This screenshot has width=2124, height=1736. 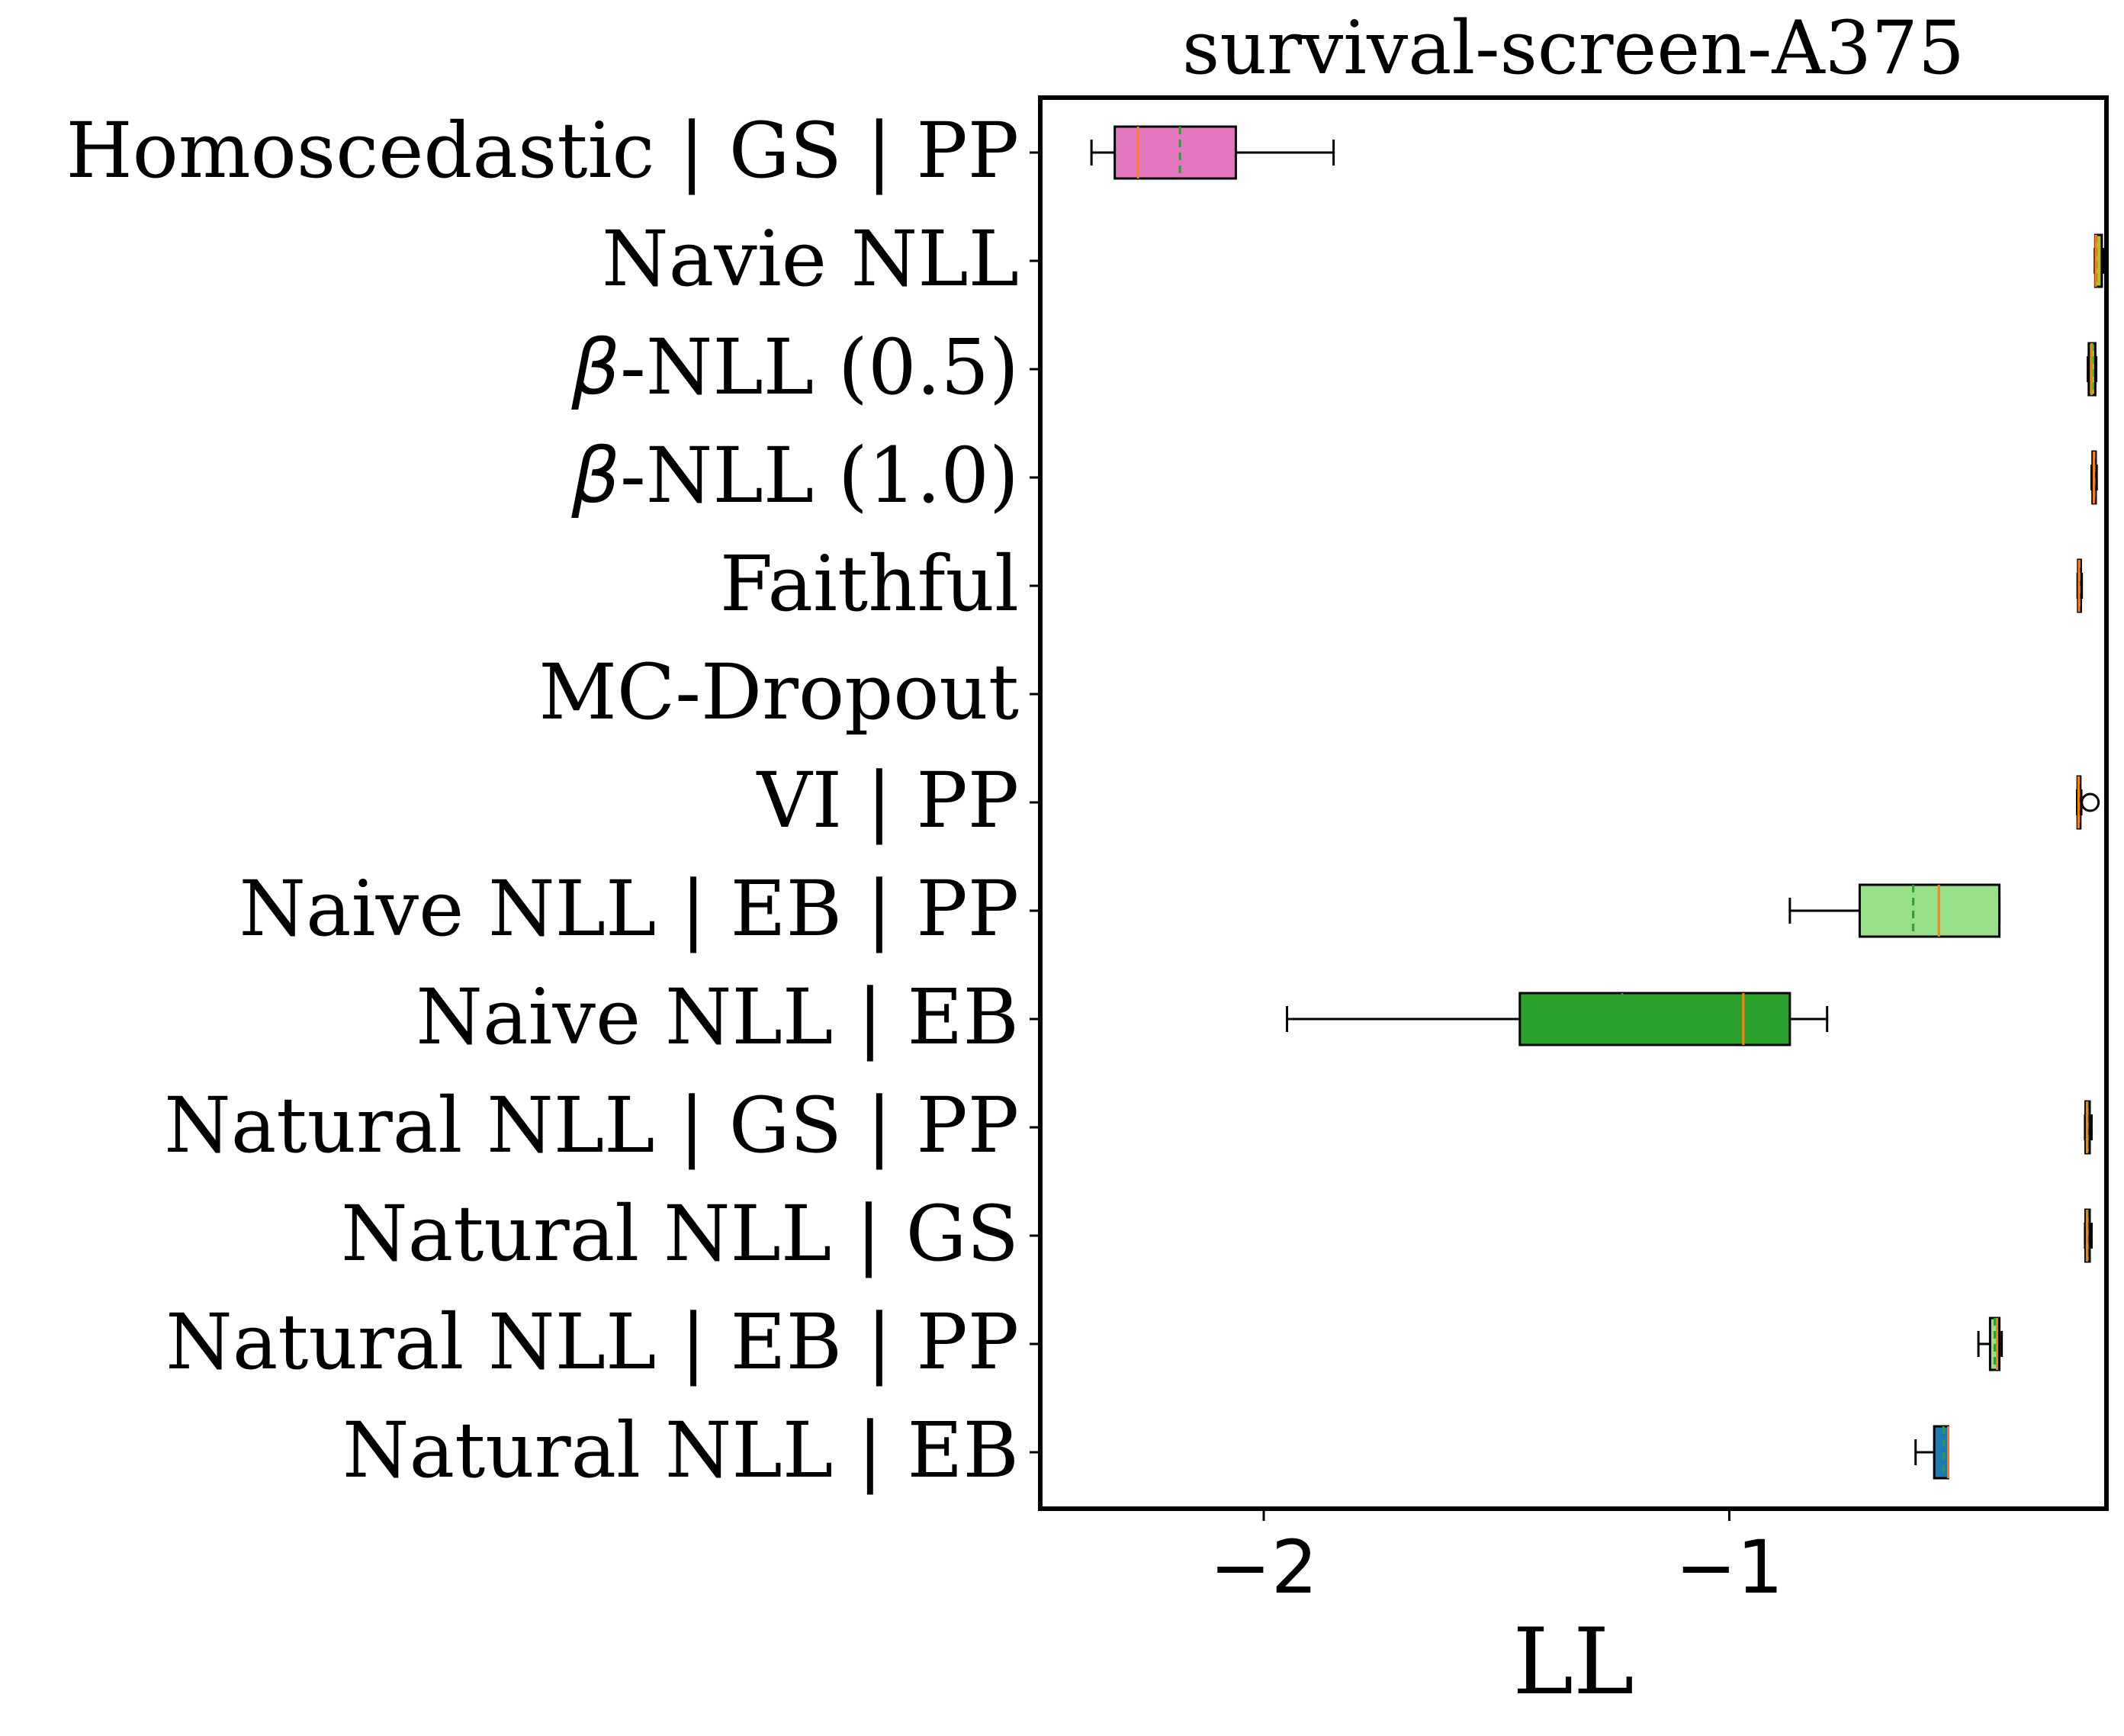 What do you see at coordinates (887, 800) in the screenshot?
I see `category-label: VI | PP` at bounding box center [887, 800].